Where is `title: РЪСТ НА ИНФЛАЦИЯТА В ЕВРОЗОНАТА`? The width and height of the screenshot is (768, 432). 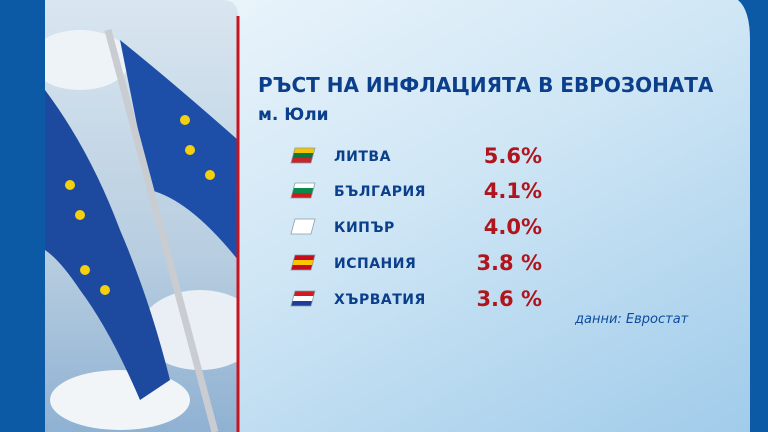 title: РЪСТ НА ИНФЛАЦИЯТА В ЕВРОЗОНАТА is located at coordinates (486, 85).